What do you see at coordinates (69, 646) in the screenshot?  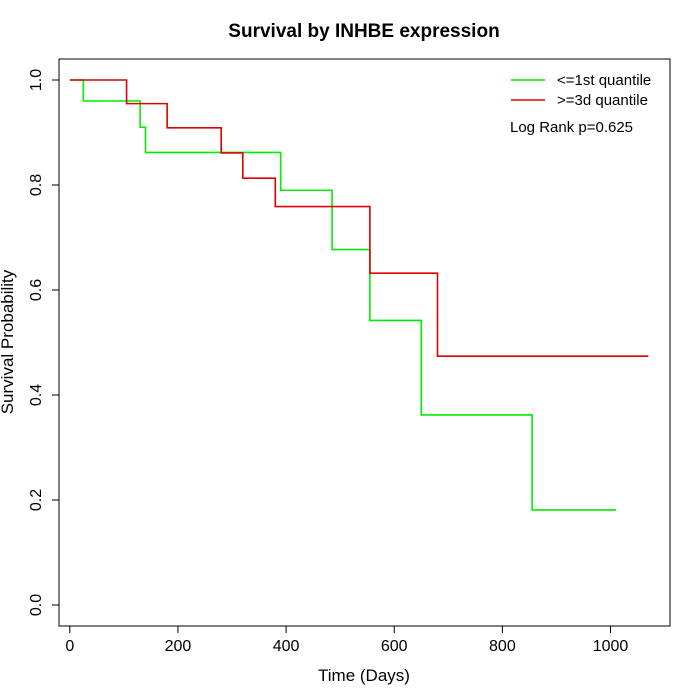 I see `x-tick-label: 0` at bounding box center [69, 646].